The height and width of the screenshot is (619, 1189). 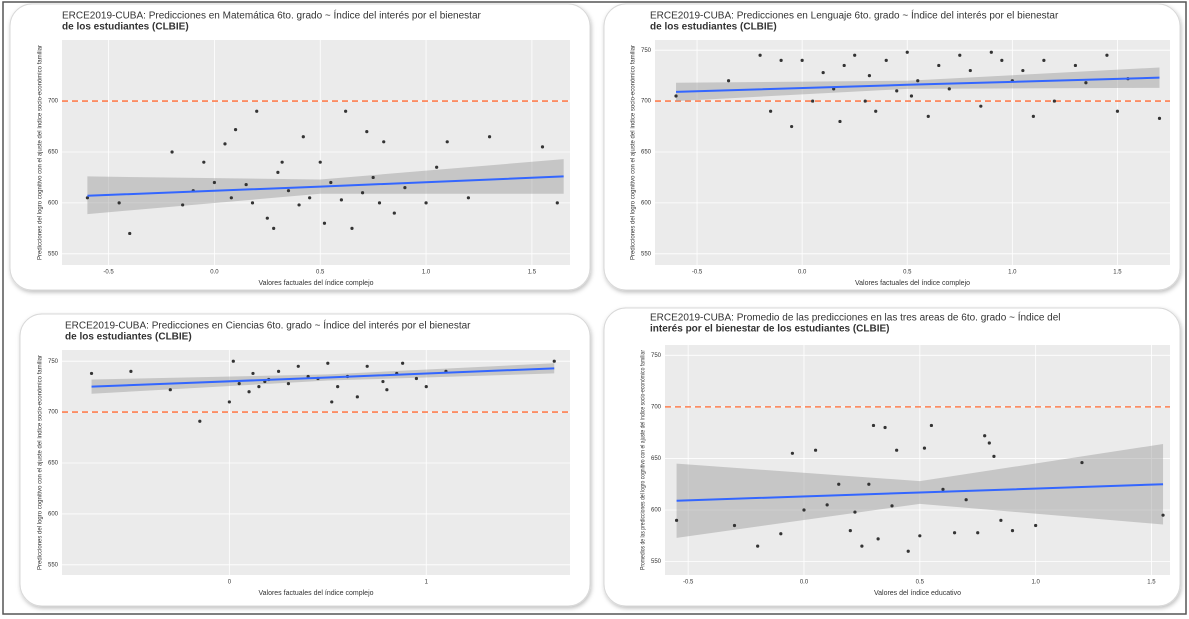 What do you see at coordinates (646, 51) in the screenshot?
I see `y-tick-label: 750` at bounding box center [646, 51].